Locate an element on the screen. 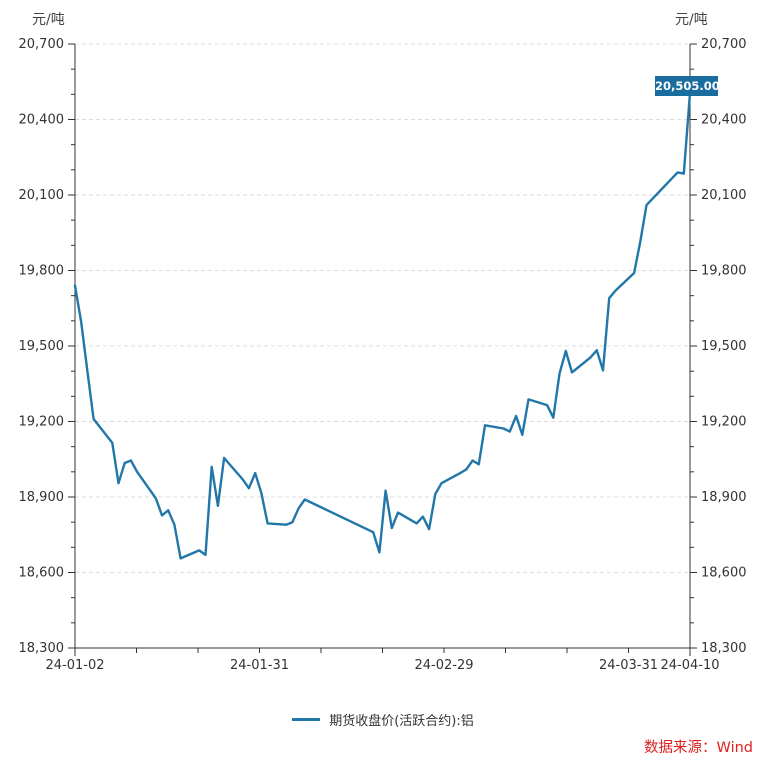  legend: 期货收盘价(活跃合约):铝 is located at coordinates (383, 719).